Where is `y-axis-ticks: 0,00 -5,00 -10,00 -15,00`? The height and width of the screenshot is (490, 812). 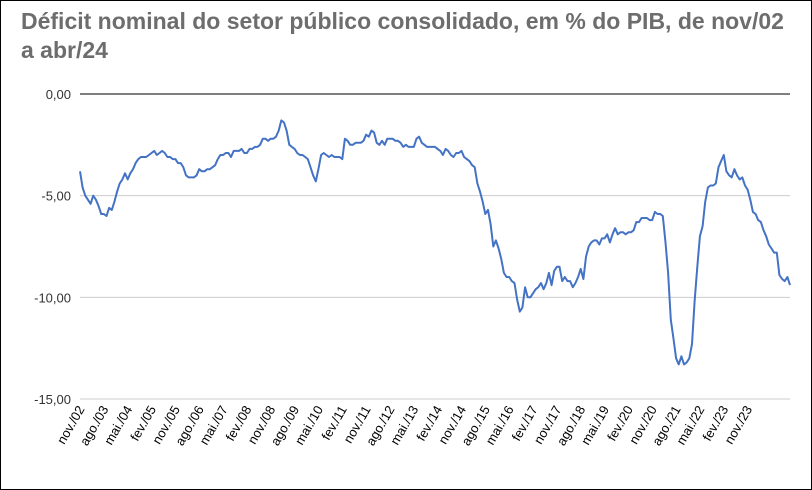
y-axis-ticks: 0,00 -5,00 -10,00 -15,00 is located at coordinates (52, 247).